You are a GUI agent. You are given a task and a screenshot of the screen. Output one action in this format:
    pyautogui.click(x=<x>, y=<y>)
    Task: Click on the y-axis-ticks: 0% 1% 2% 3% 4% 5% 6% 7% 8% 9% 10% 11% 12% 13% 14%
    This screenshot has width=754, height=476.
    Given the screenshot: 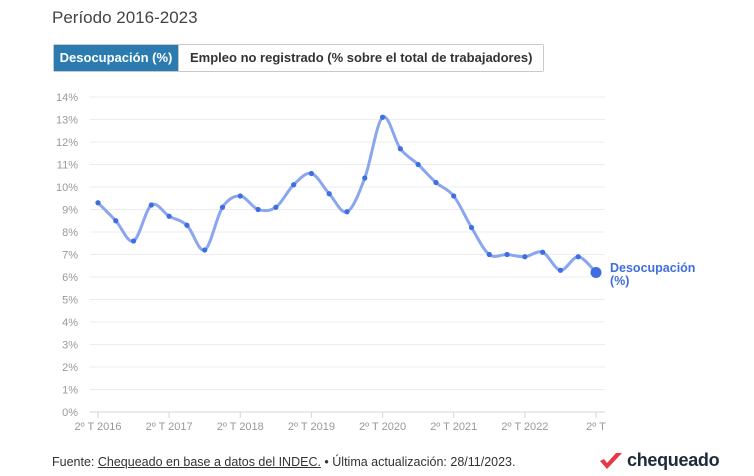 What is the action you would take?
    pyautogui.click(x=67, y=255)
    